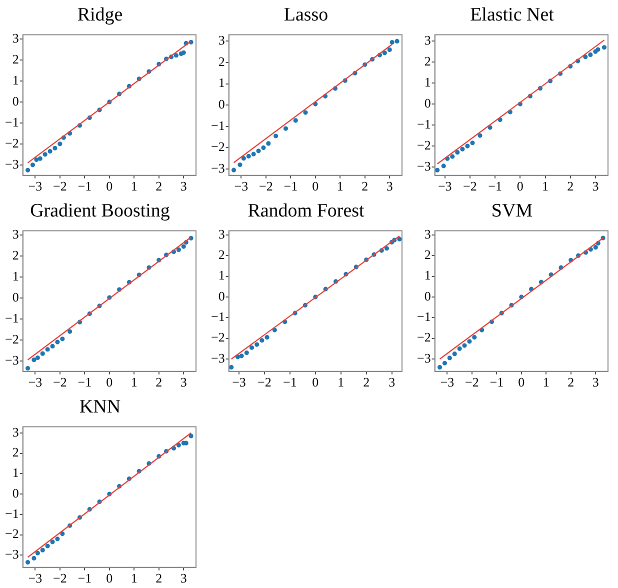  What do you see at coordinates (221, 234) in the screenshot?
I see `y-tick-label: 3` at bounding box center [221, 234].